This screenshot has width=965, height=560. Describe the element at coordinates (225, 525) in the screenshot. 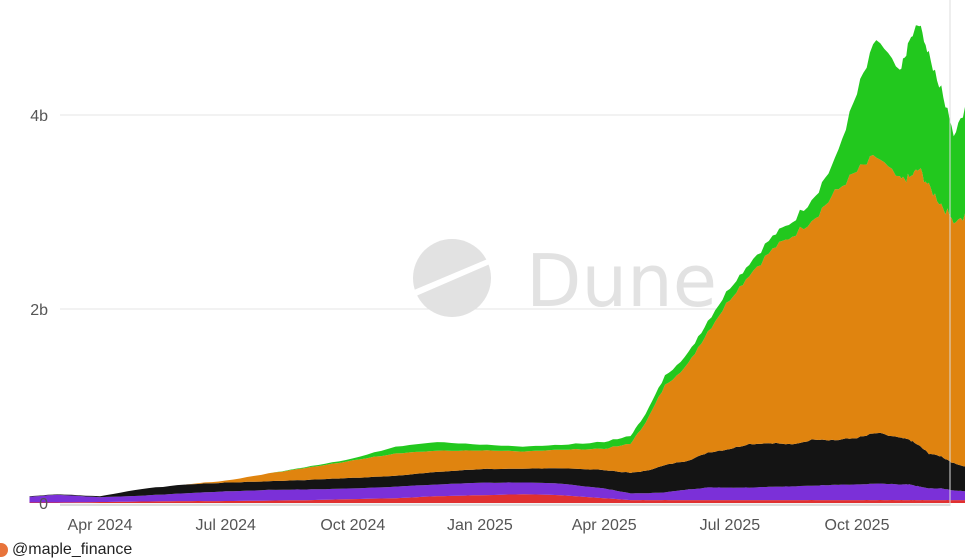

I see `x-tick-label: Jul 2024` at that location.